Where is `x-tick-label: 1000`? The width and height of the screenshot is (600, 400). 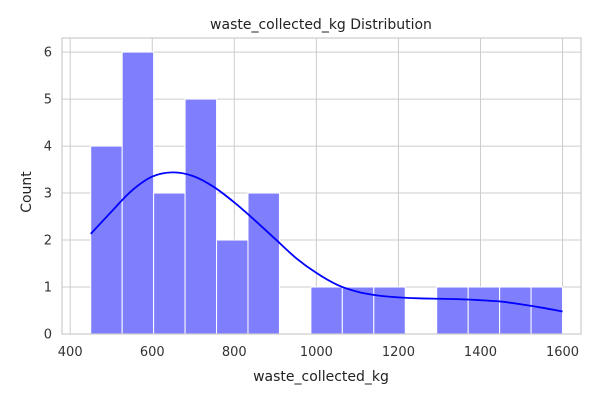
x-tick-label: 1000 is located at coordinates (316, 352).